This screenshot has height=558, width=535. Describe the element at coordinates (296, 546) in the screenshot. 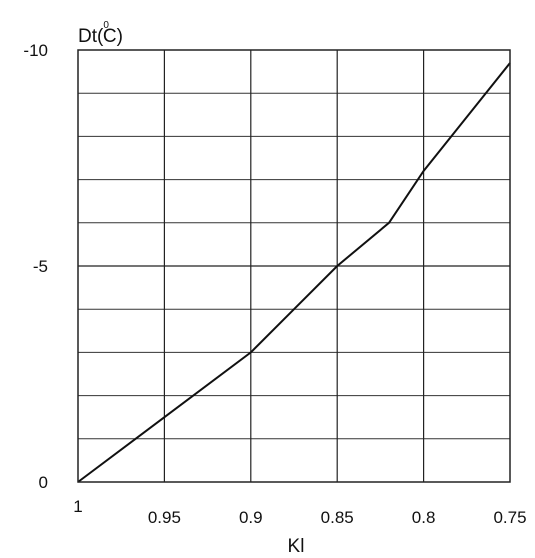

I see `x-axis-label: Kl` at that location.